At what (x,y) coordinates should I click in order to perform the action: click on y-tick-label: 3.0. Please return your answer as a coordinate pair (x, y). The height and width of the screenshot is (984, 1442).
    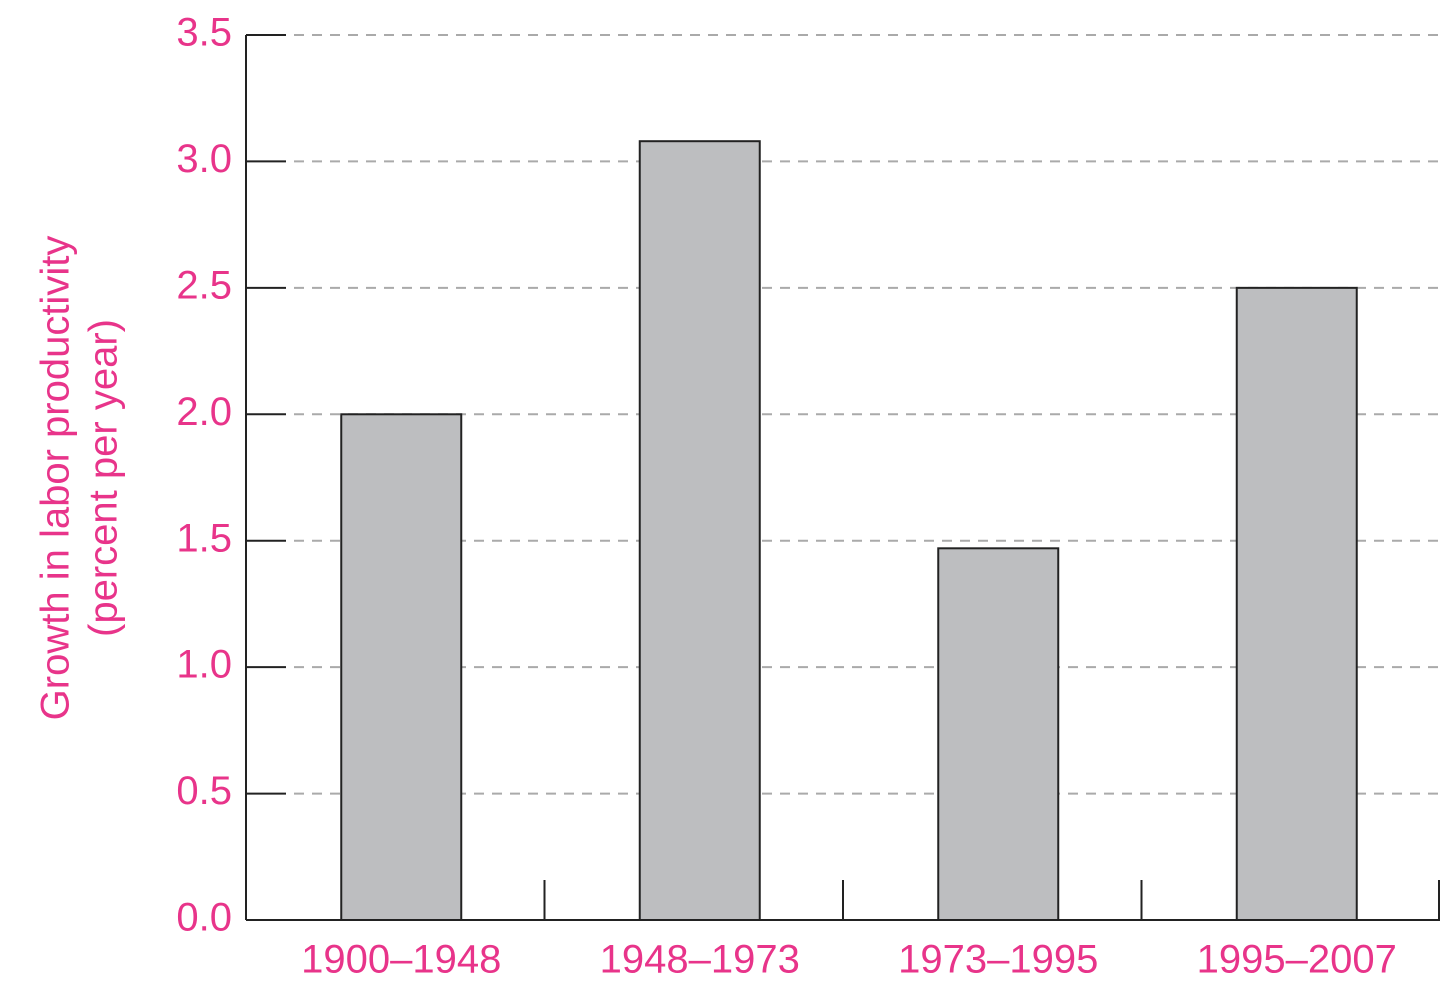
    Looking at the image, I should click on (204, 159).